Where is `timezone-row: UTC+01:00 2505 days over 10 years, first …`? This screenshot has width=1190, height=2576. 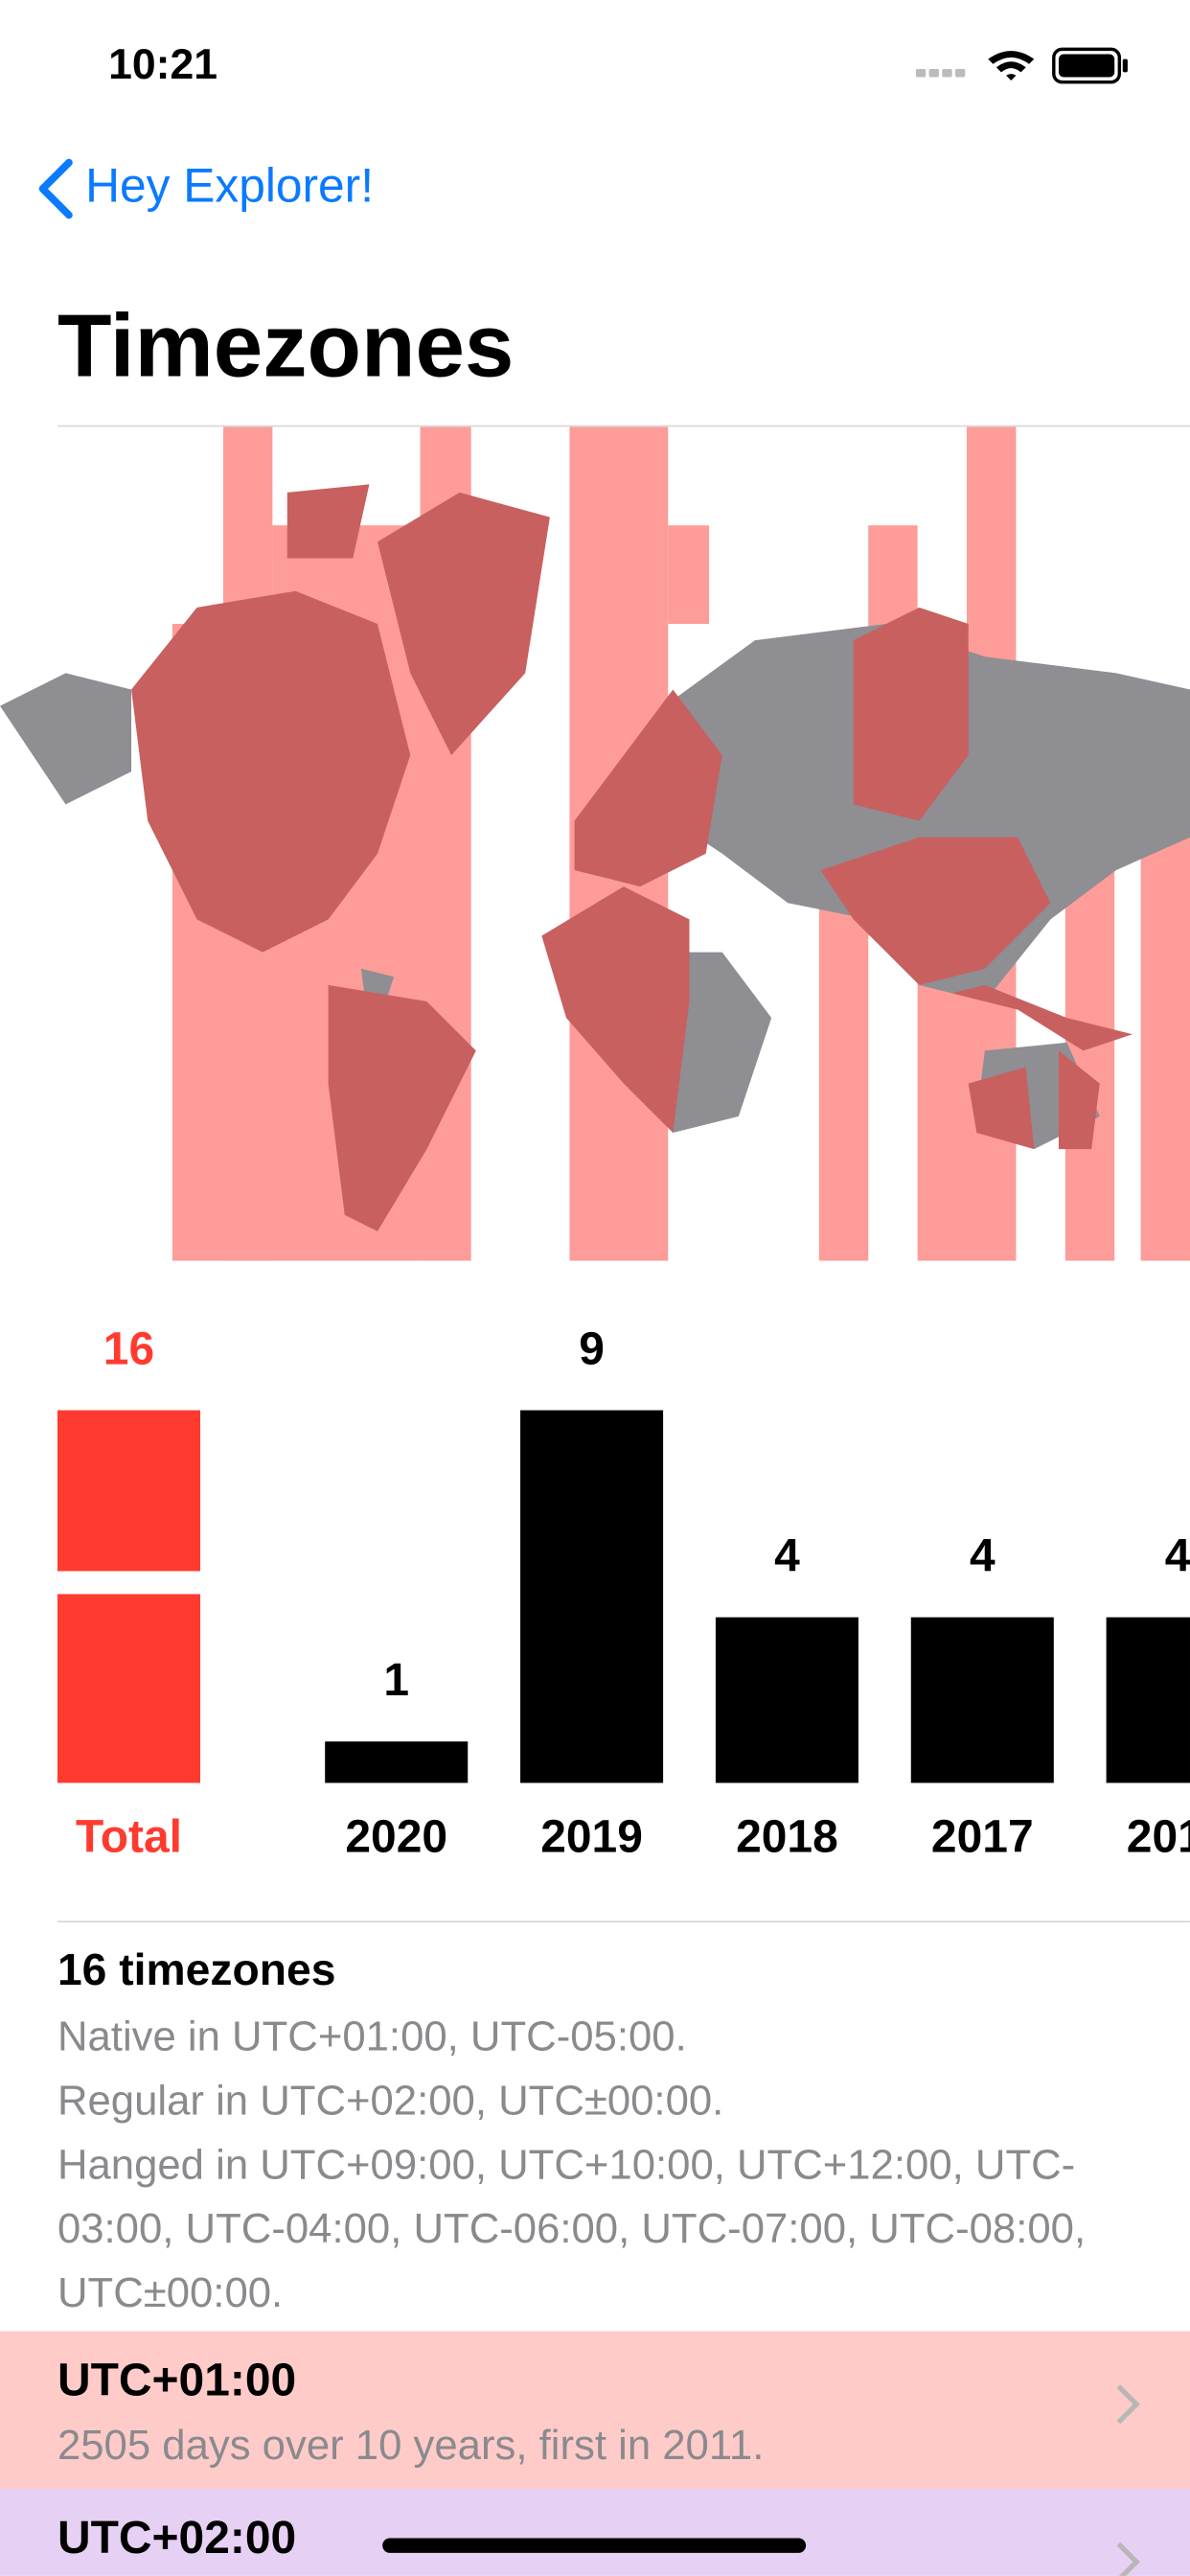
timezone-row: UTC+01:00 2505 days over 10 years, first … is located at coordinates (595, 2410).